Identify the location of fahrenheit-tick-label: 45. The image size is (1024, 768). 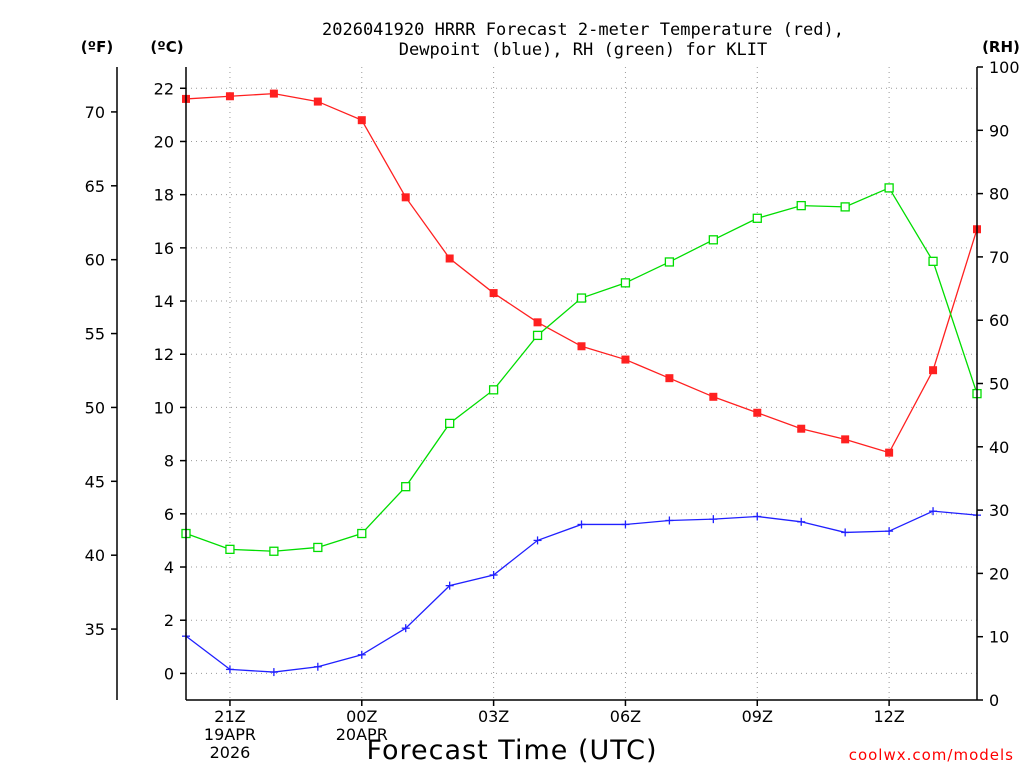
(95, 481).